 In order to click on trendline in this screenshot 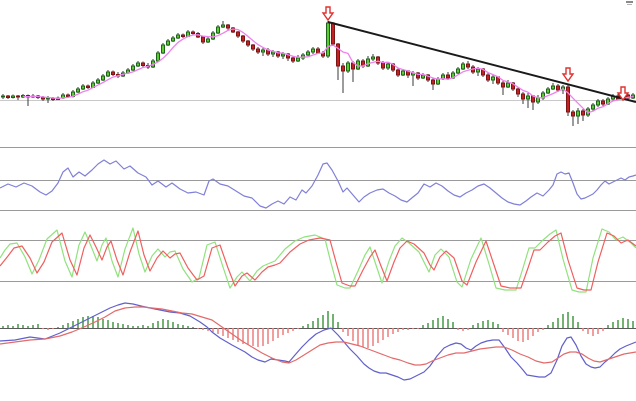, I will do `click(481, 62)`.